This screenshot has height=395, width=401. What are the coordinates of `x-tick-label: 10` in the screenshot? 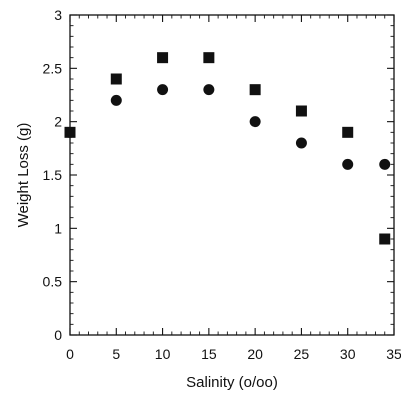 It's located at (163, 354).